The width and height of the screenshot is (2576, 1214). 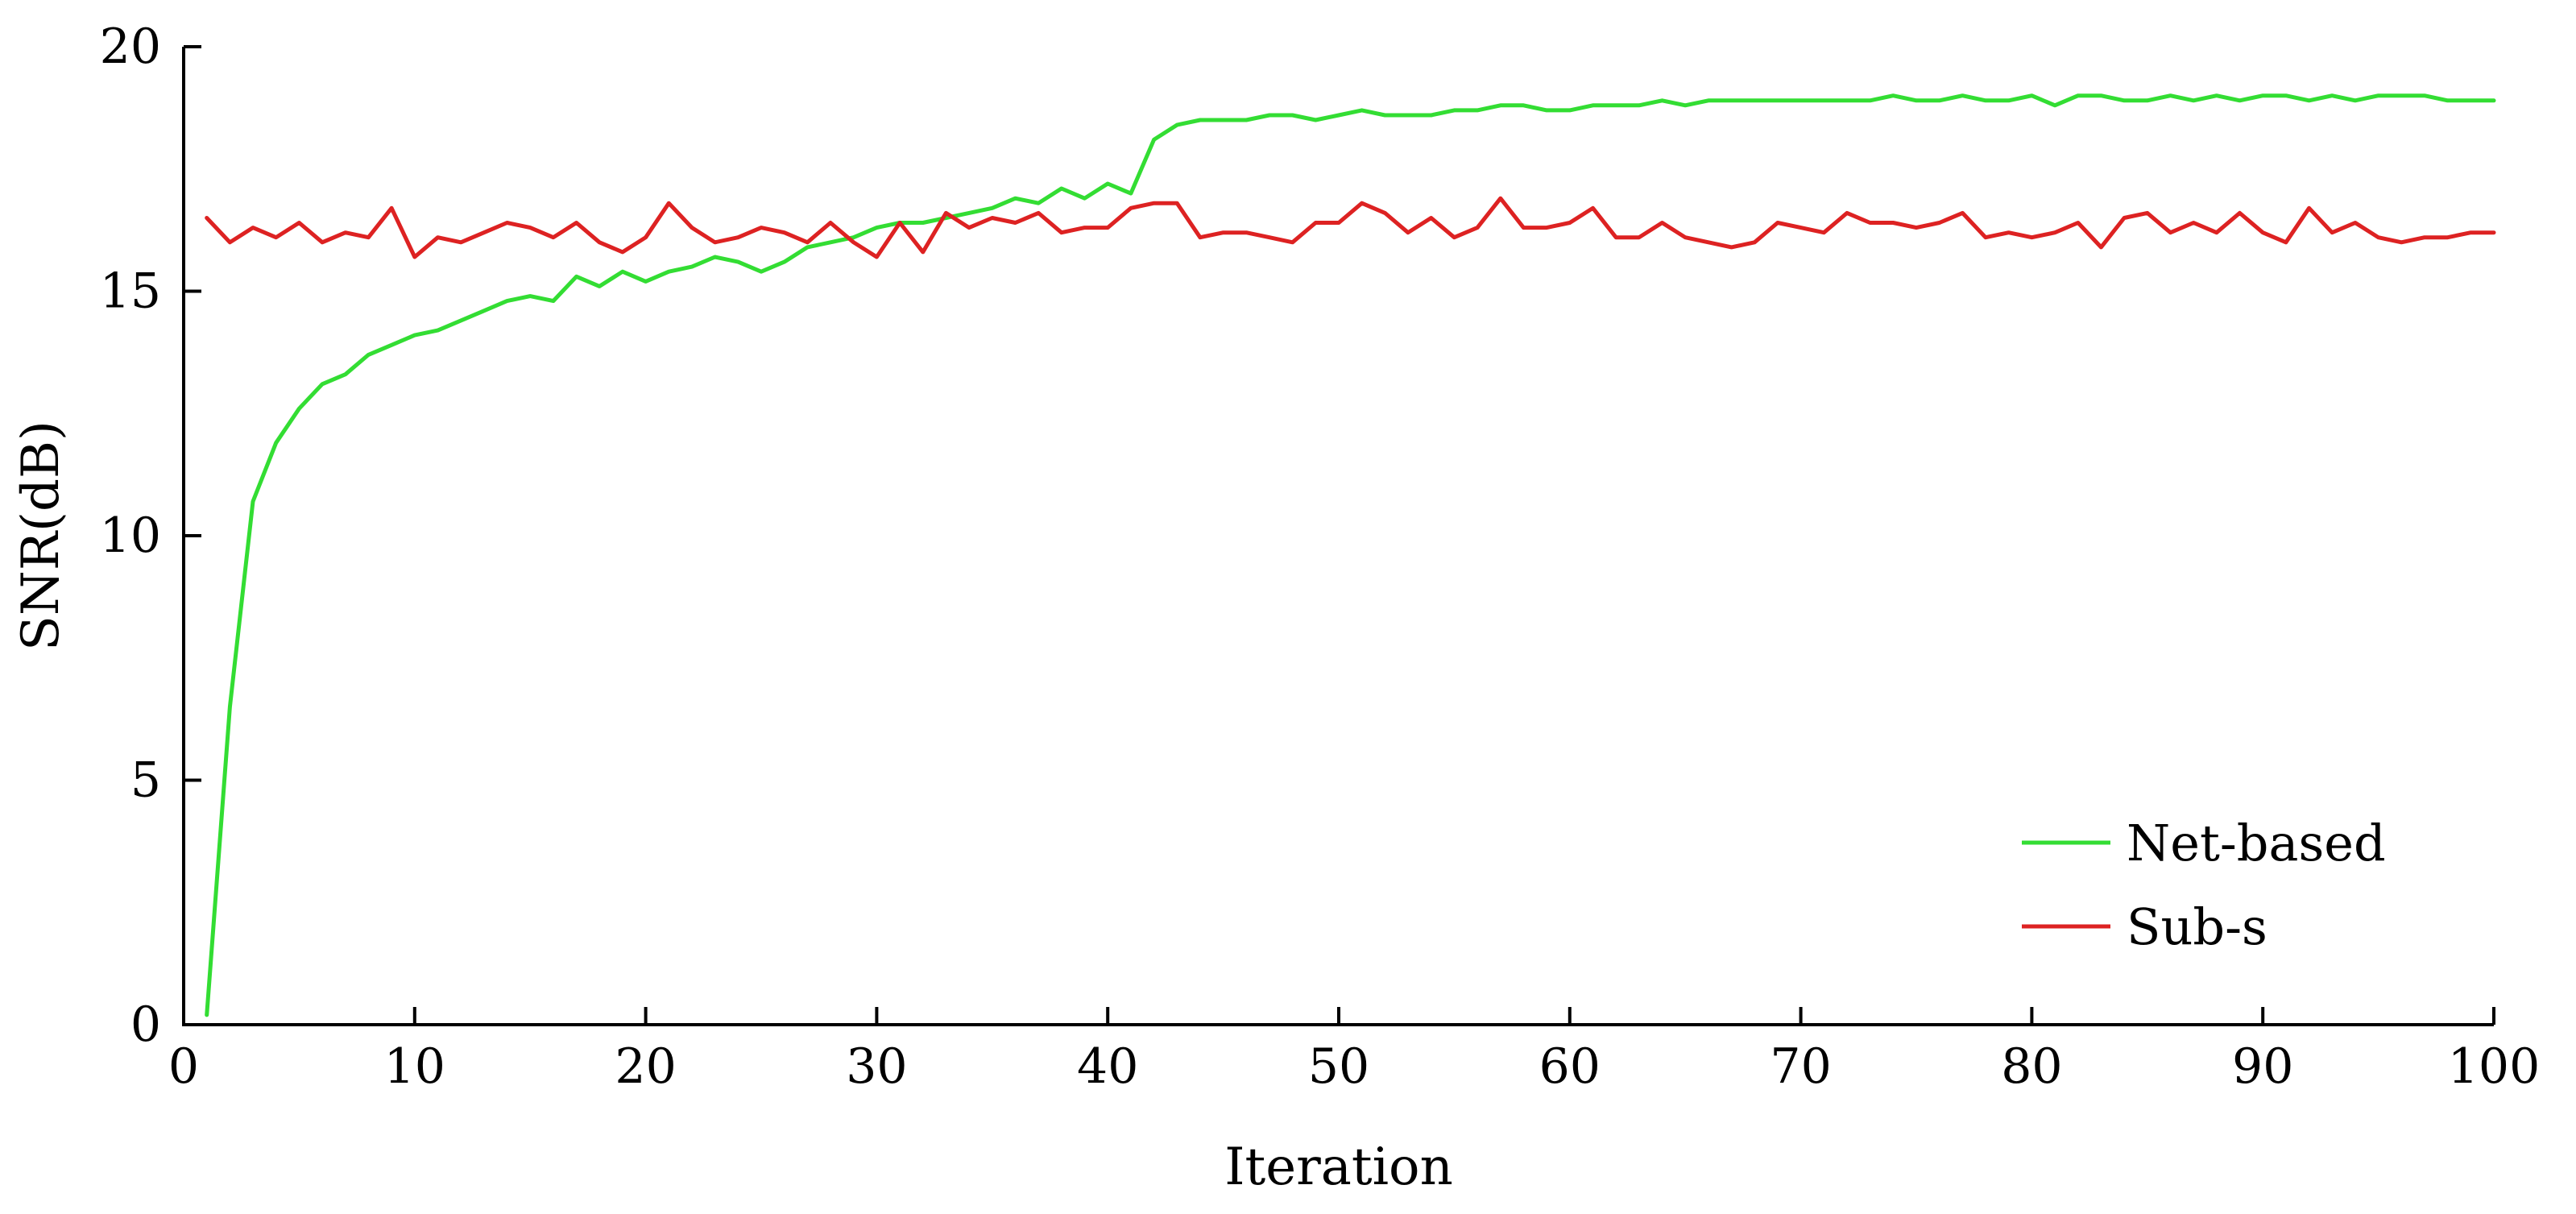 I want to click on y-tick-label: 15, so click(x=130, y=291).